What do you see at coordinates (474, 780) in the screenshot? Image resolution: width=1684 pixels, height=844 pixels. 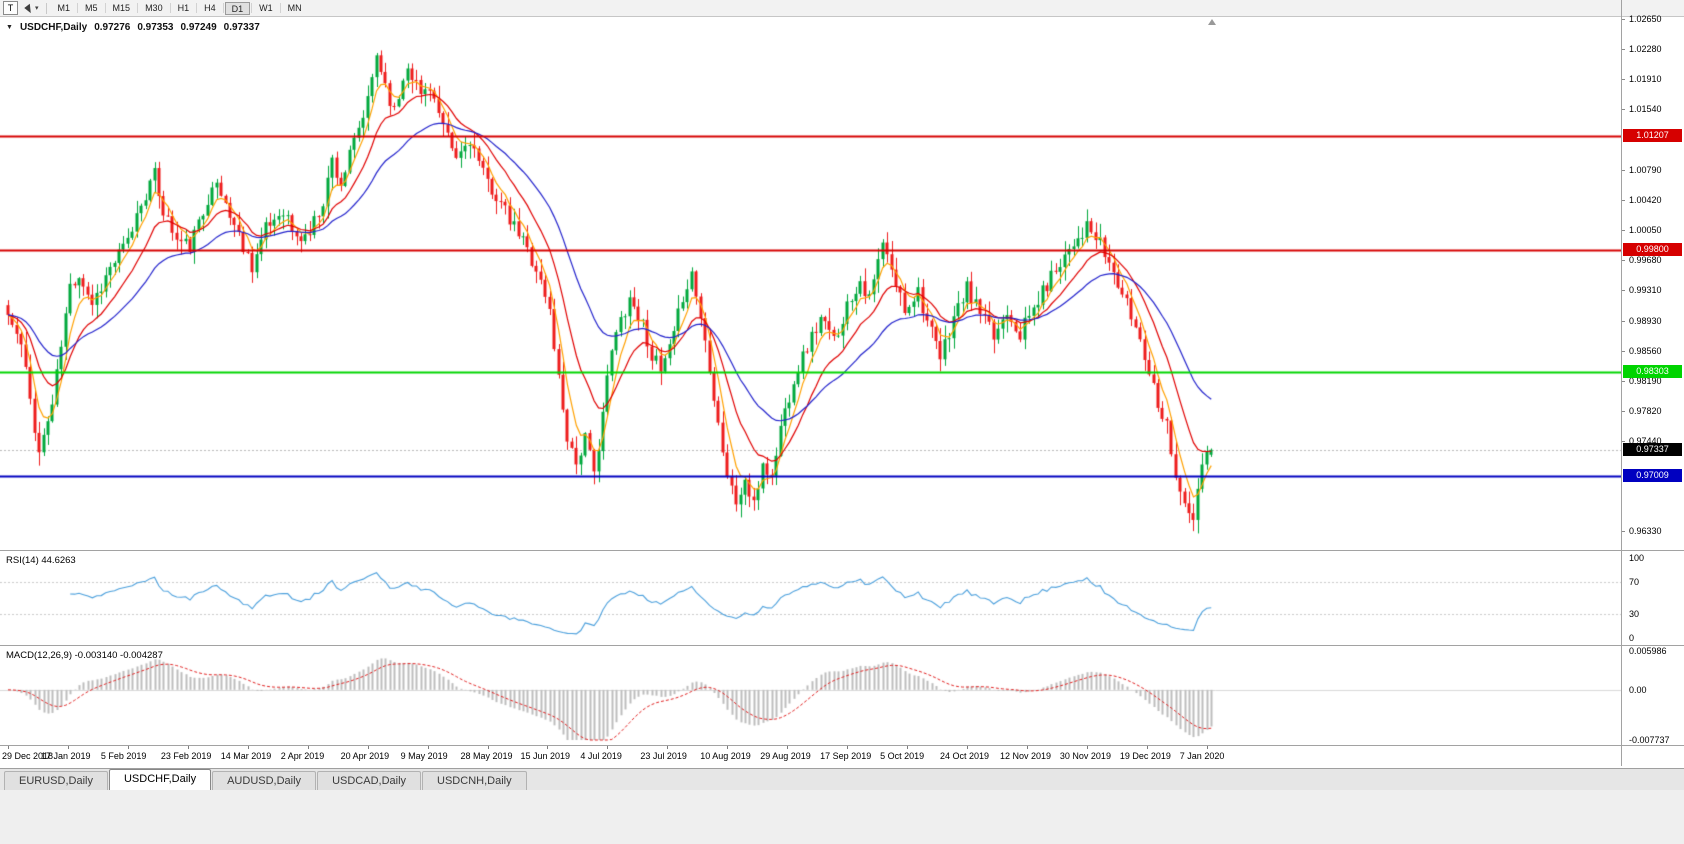 I see `chart-tab-usdcnh: USDCNH,Daily` at bounding box center [474, 780].